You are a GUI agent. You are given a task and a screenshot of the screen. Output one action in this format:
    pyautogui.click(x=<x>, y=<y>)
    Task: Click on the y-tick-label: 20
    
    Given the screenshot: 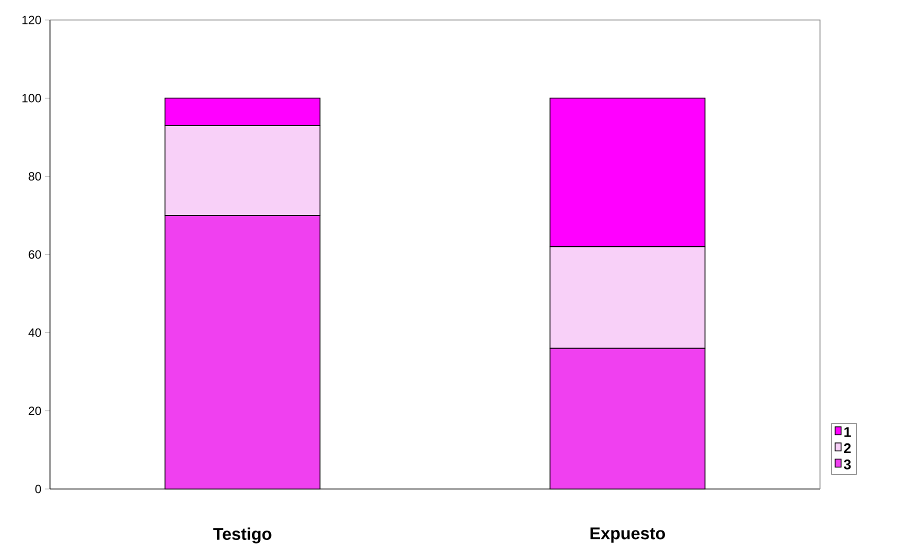 What is the action you would take?
    pyautogui.click(x=35, y=411)
    